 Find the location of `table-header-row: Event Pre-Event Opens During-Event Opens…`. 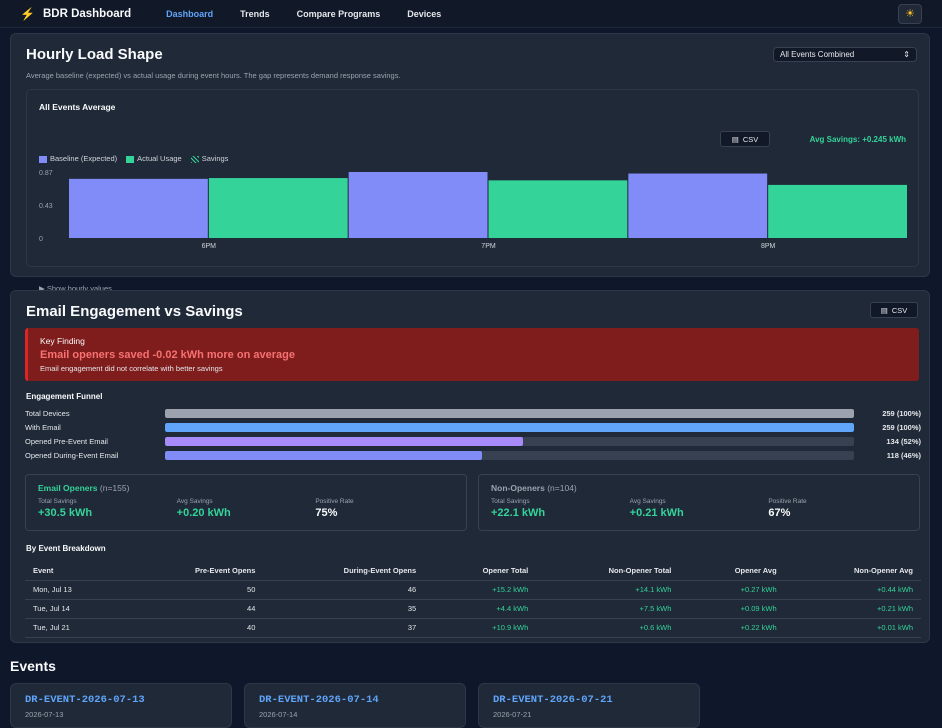

table-header-row: Event Pre-Event Opens During-Event Opens… is located at coordinates (473, 571).